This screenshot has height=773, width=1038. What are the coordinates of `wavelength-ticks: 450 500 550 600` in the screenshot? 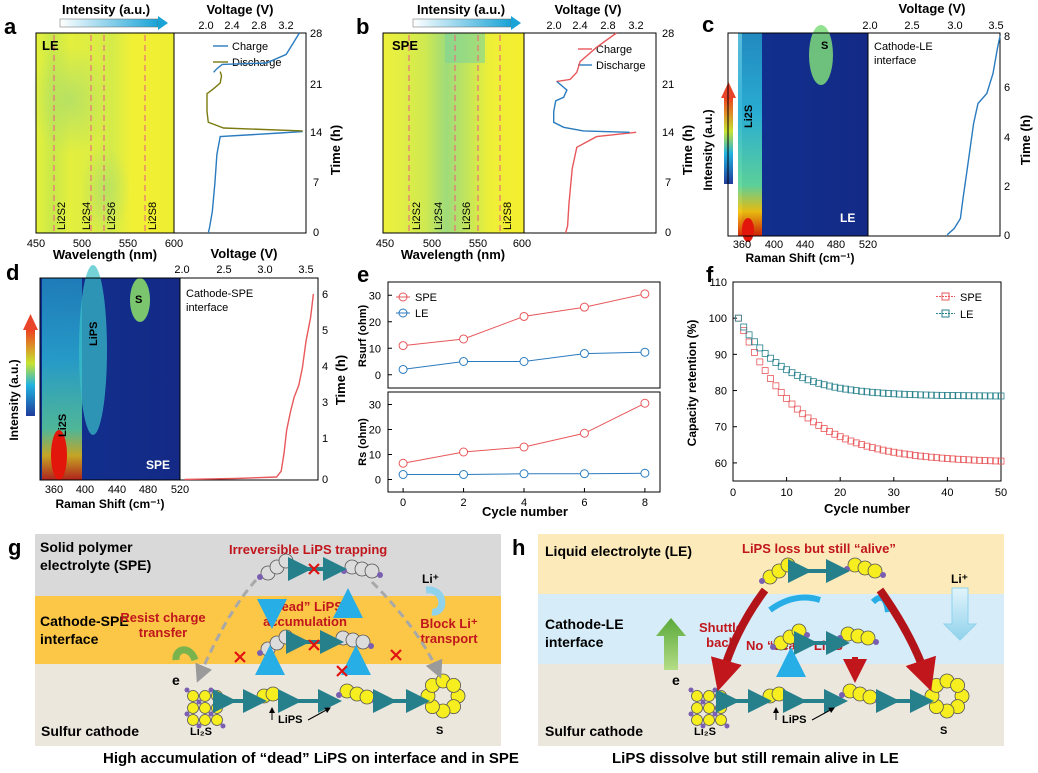 It's located at (453, 244).